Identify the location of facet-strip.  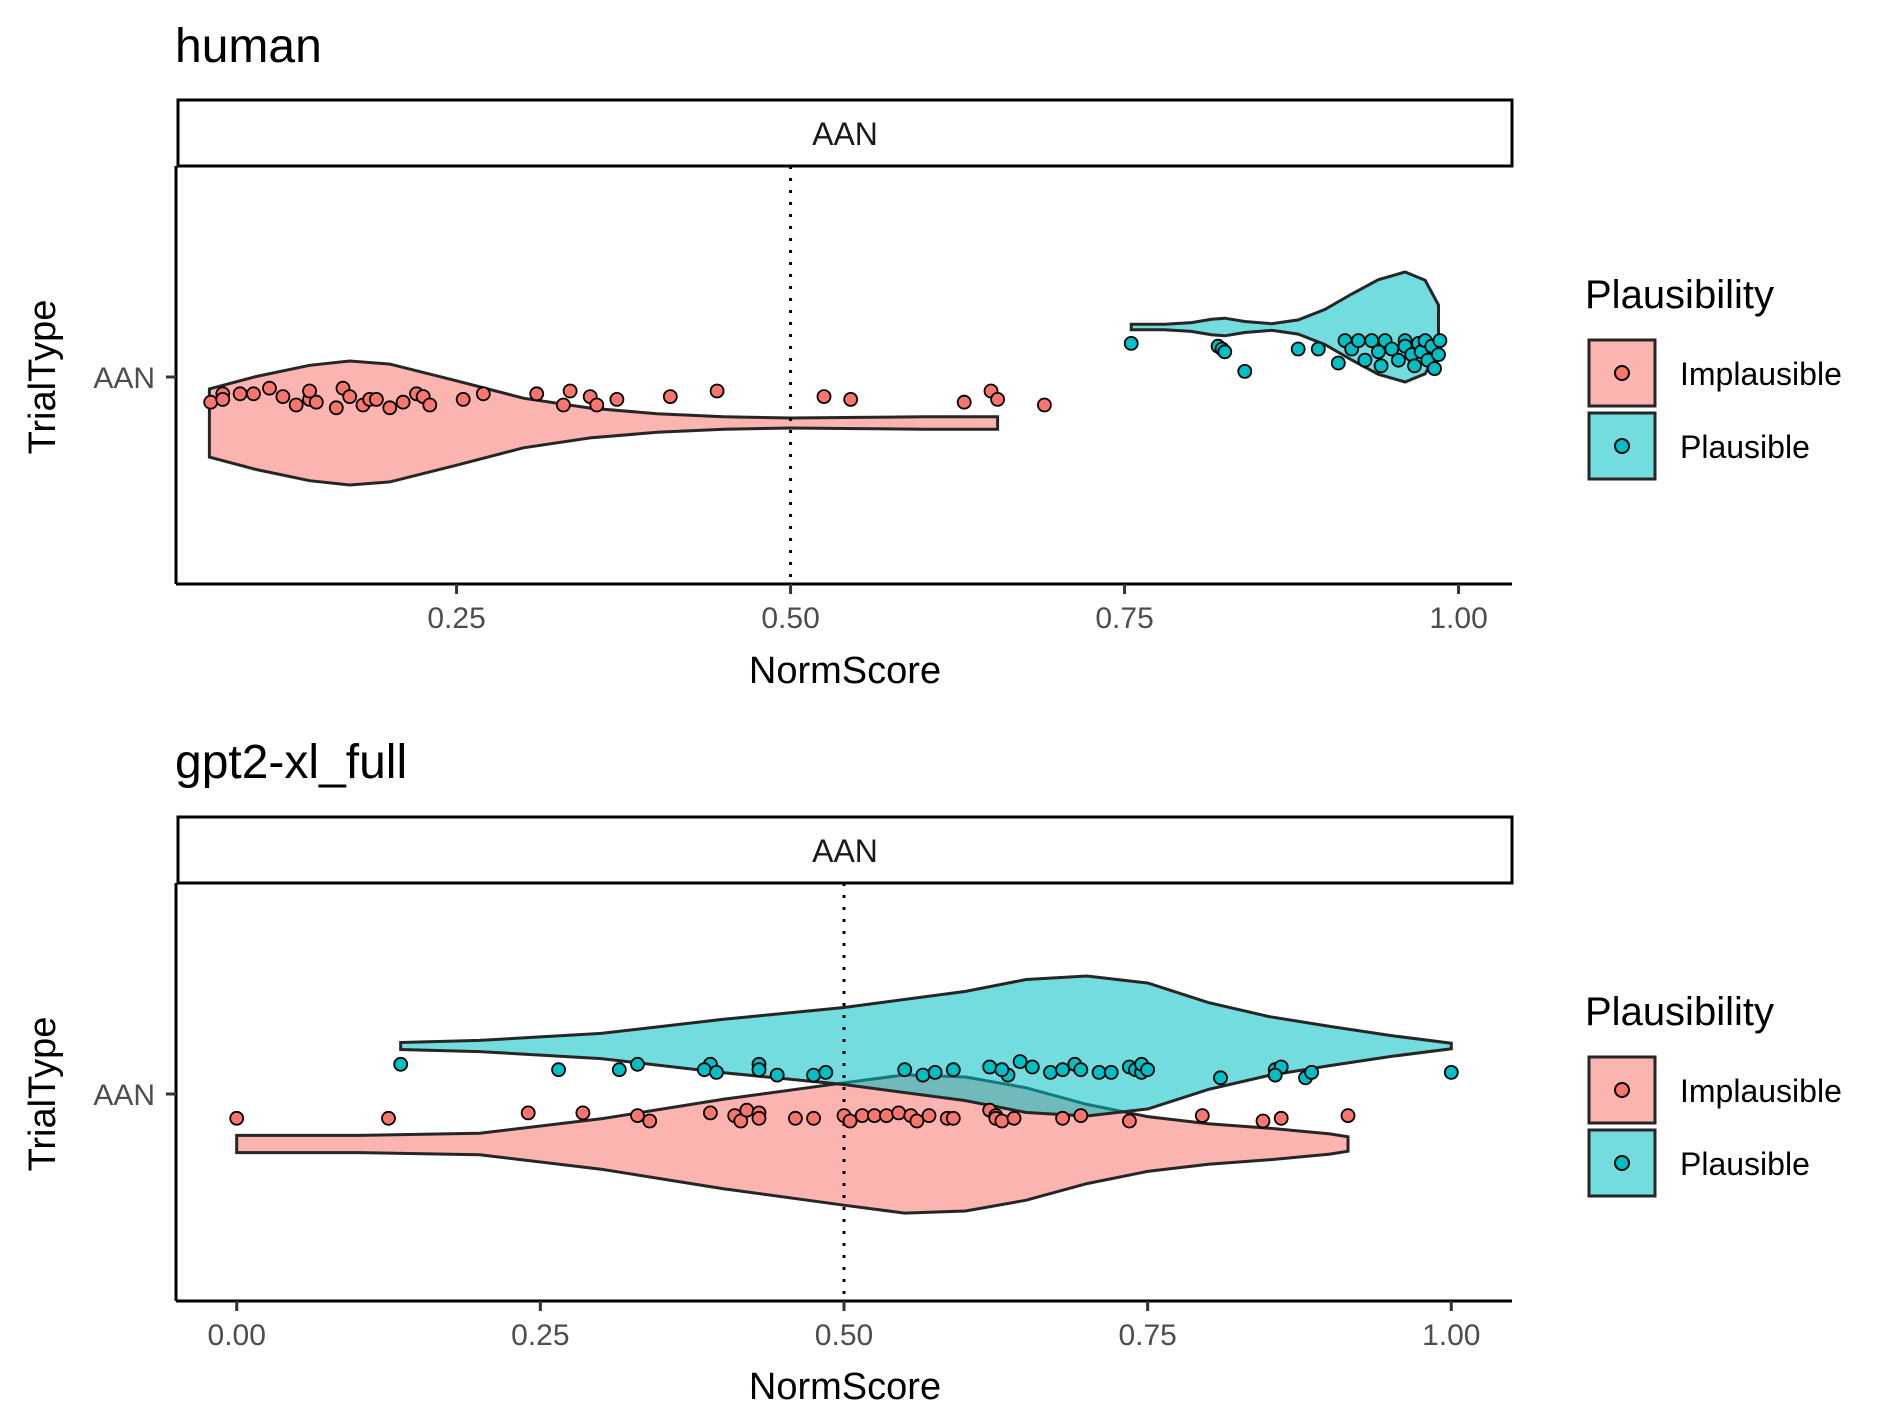
(845, 133).